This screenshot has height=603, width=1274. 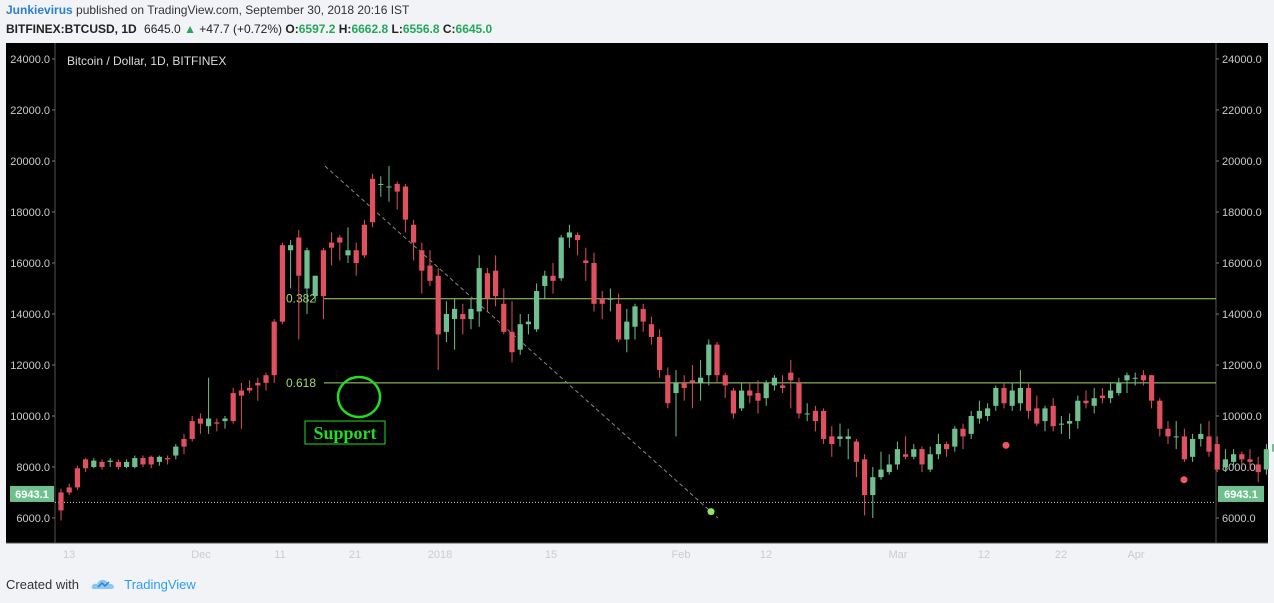 I want to click on author-link: Junkievirus, so click(x=39, y=10).